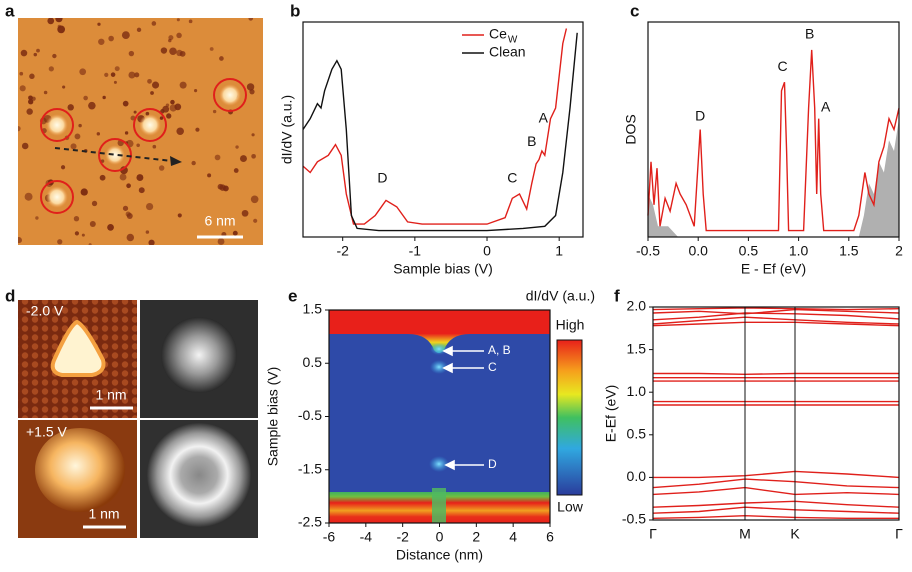  I want to click on colorbar-label: Low, so click(570, 507).